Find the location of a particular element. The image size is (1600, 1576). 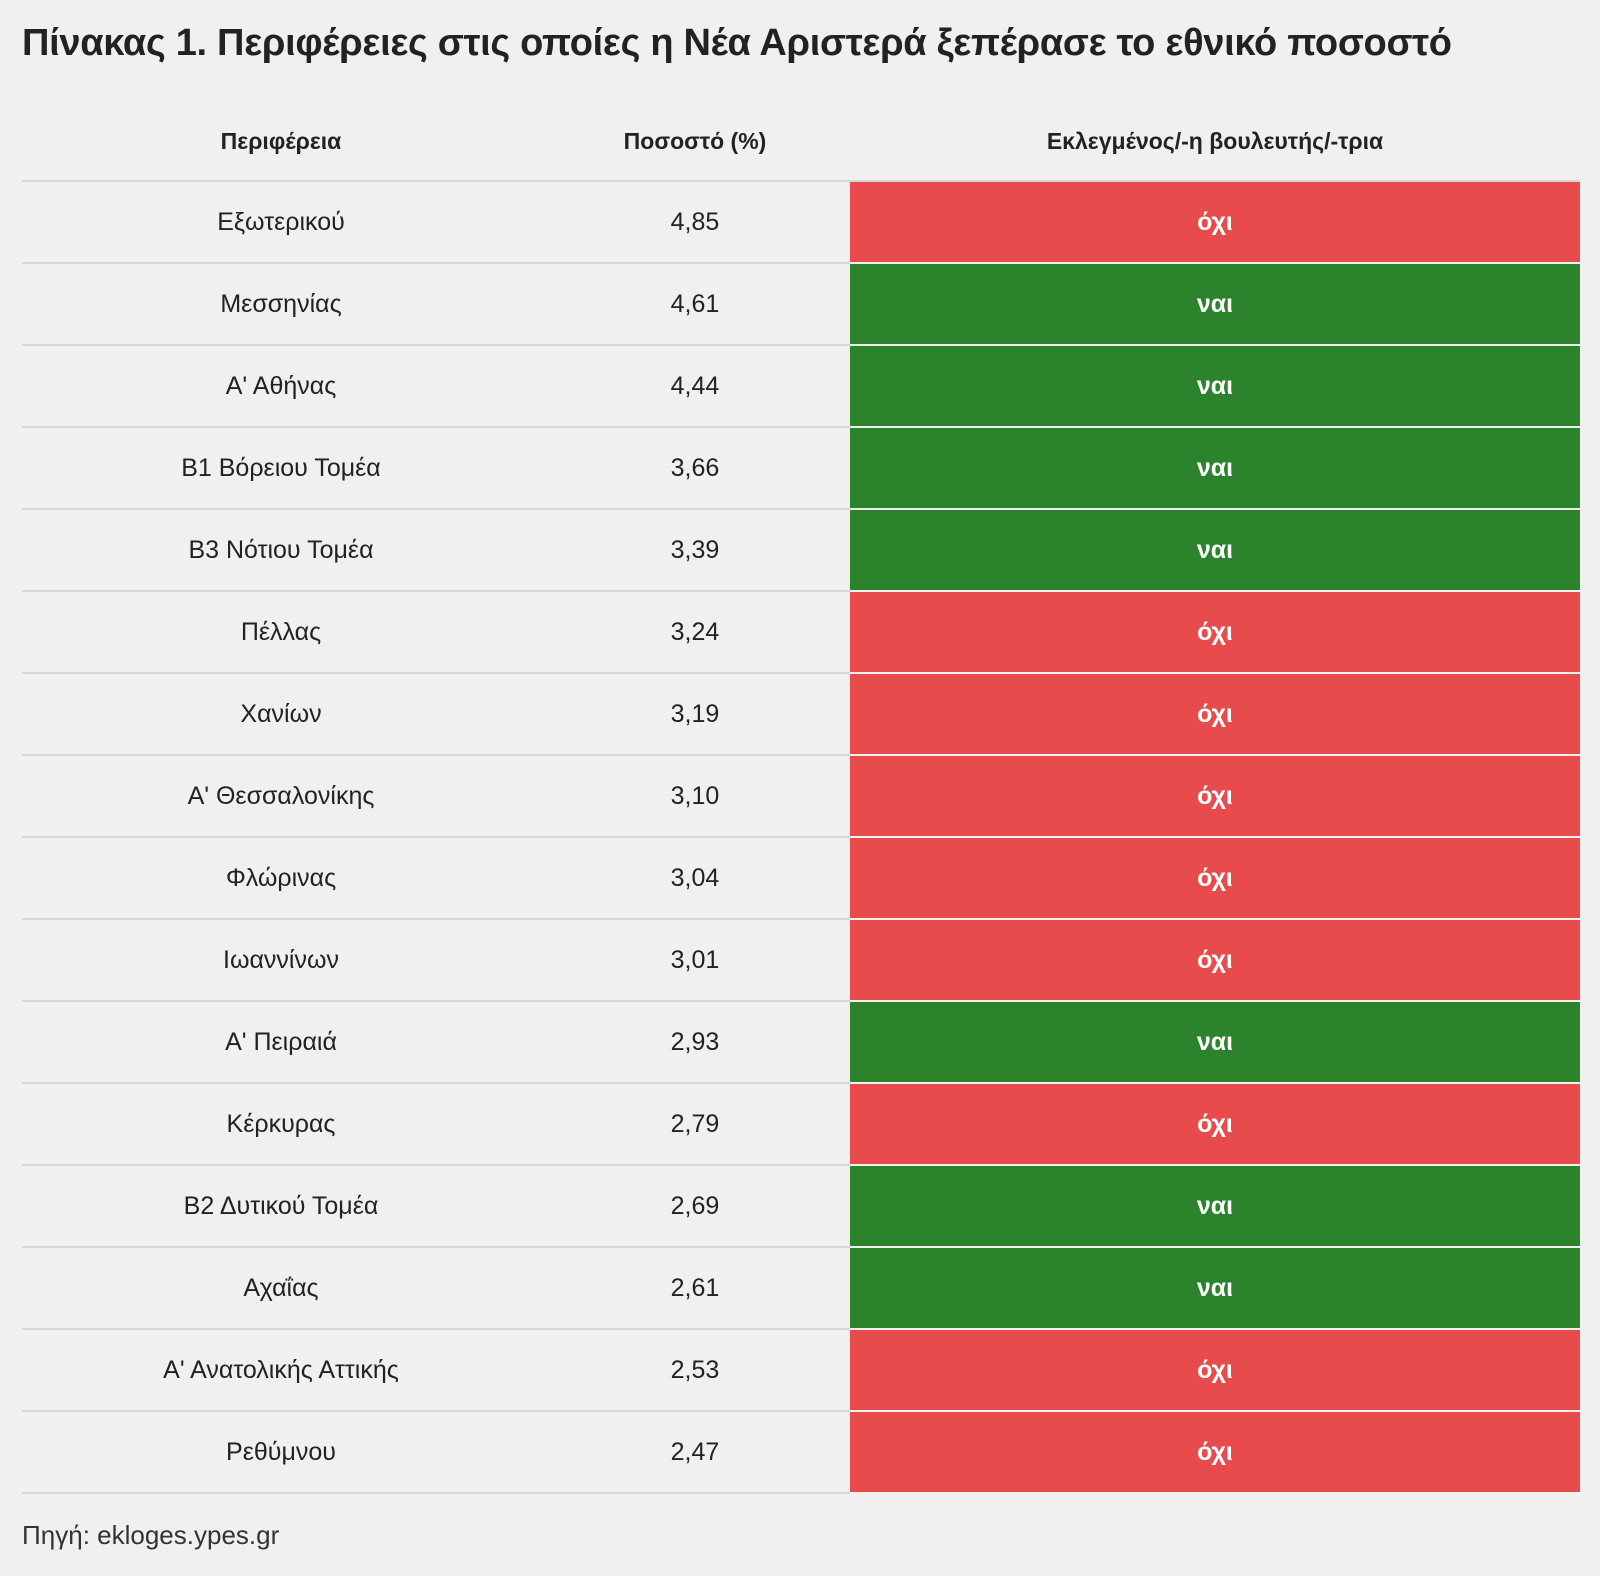

table-row: Β1 Βόρειου Τομέα 3,66 ναι is located at coordinates (801, 469).